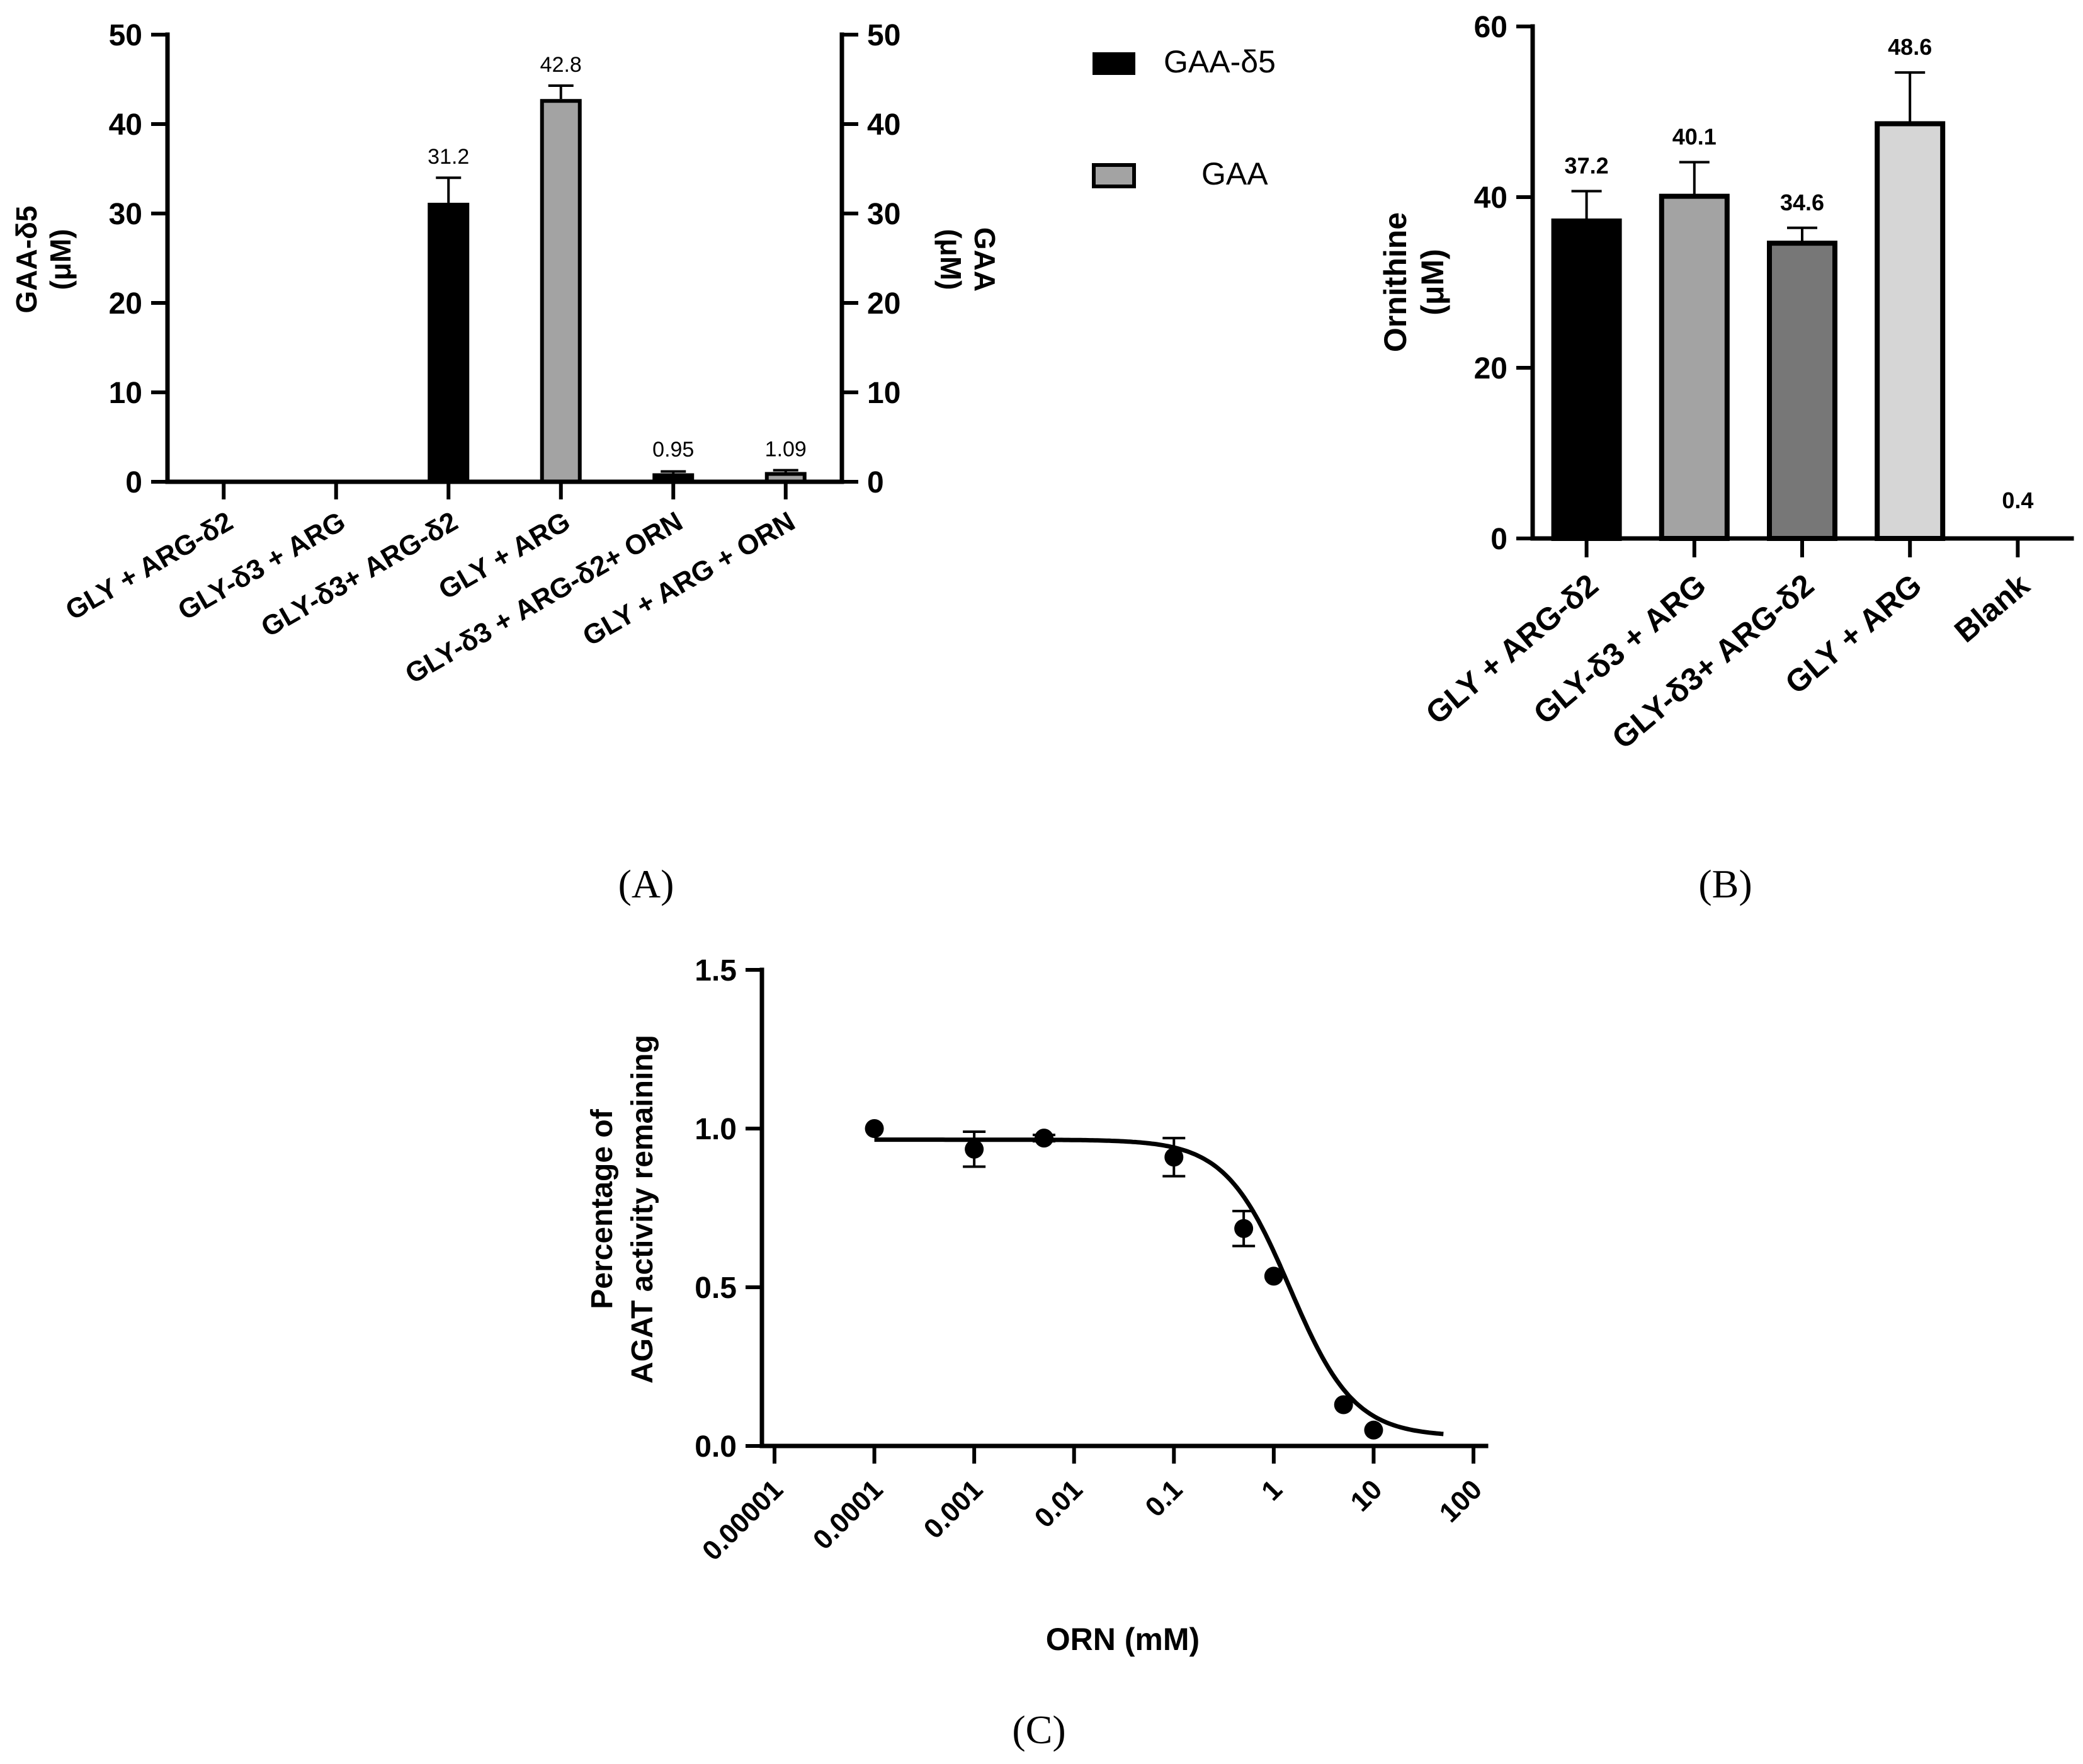  Describe the element at coordinates (1725, 884) in the screenshot. I see `panel-b-label: (B)` at that location.